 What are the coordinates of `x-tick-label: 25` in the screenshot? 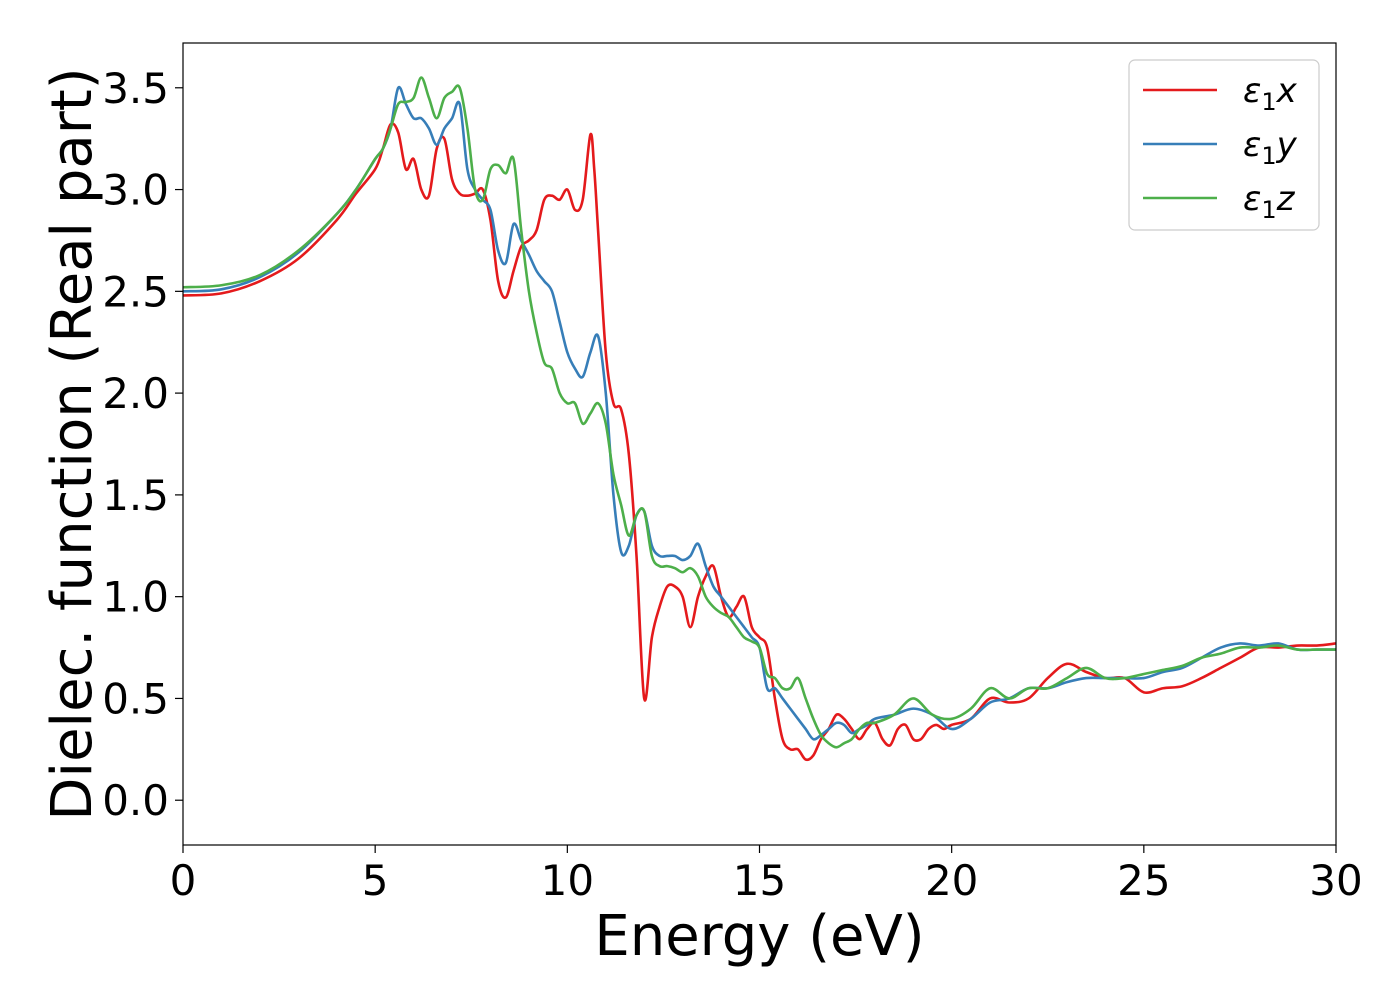 It's located at (1143, 880).